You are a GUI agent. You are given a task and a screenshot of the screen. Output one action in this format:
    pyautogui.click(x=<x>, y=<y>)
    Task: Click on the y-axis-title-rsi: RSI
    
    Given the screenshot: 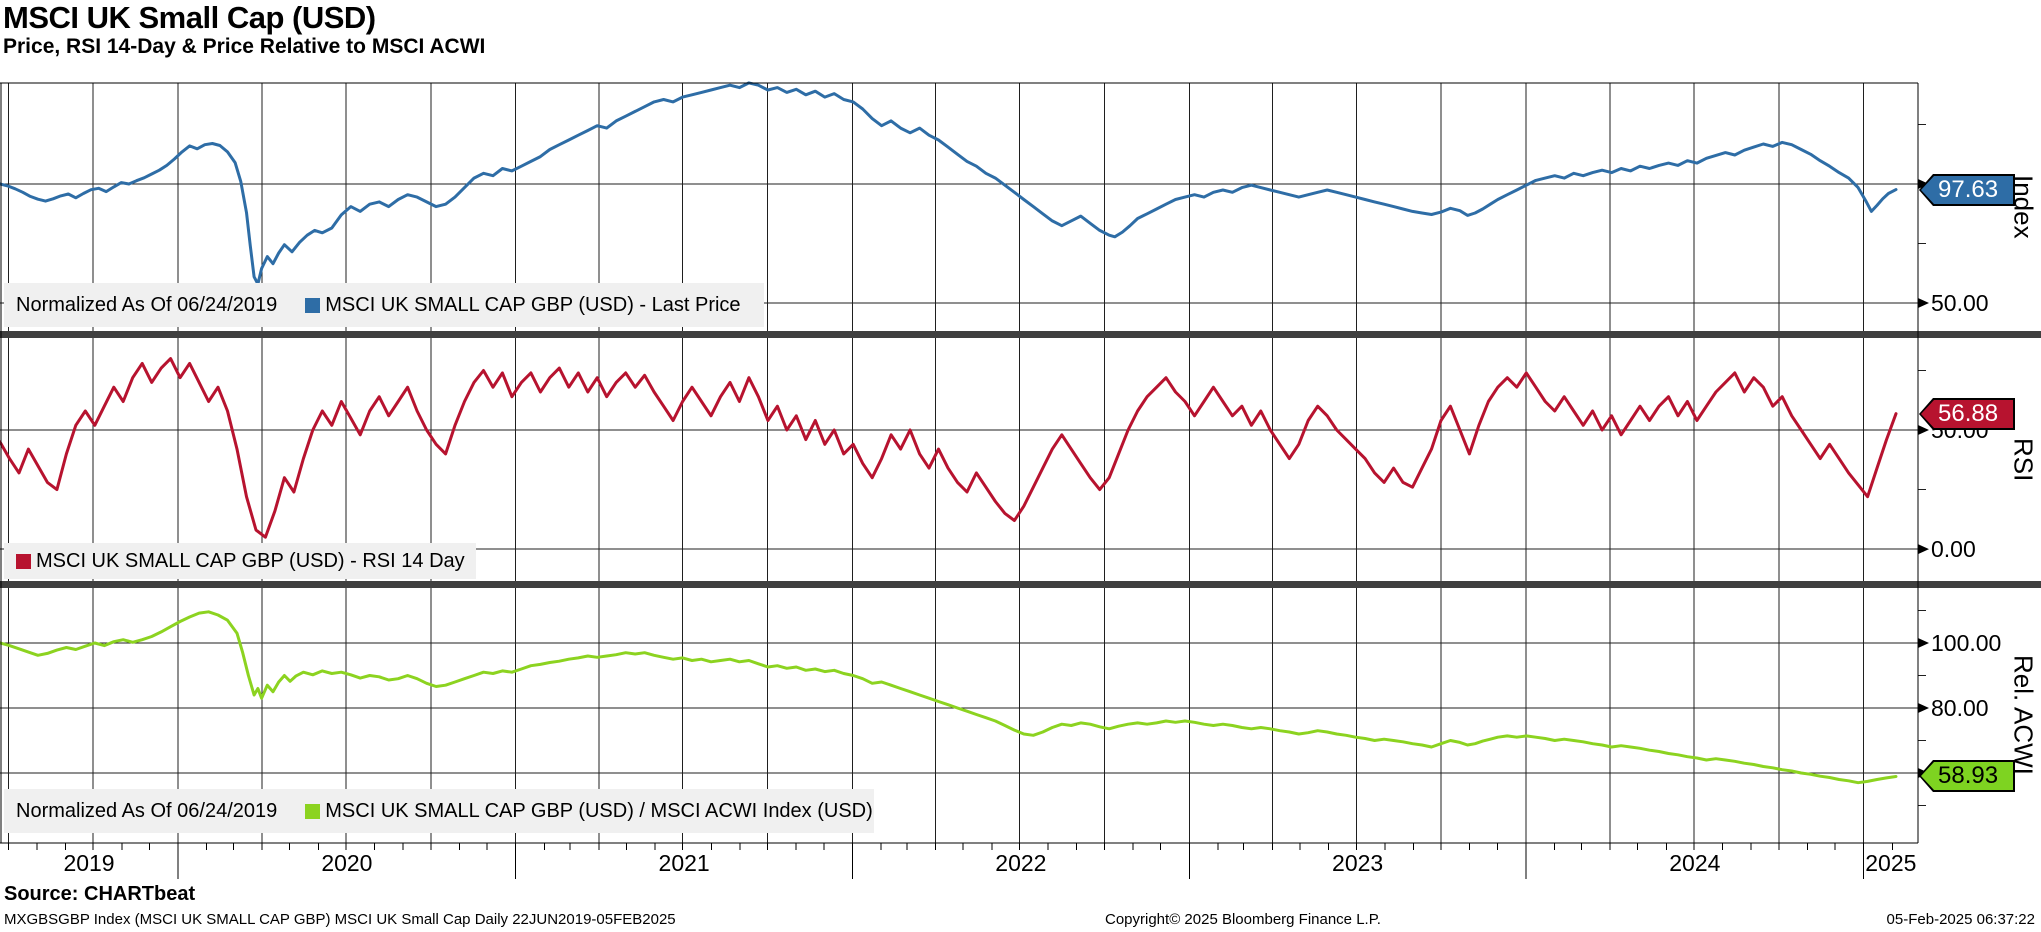 What is the action you would take?
    pyautogui.click(x=2023, y=460)
    